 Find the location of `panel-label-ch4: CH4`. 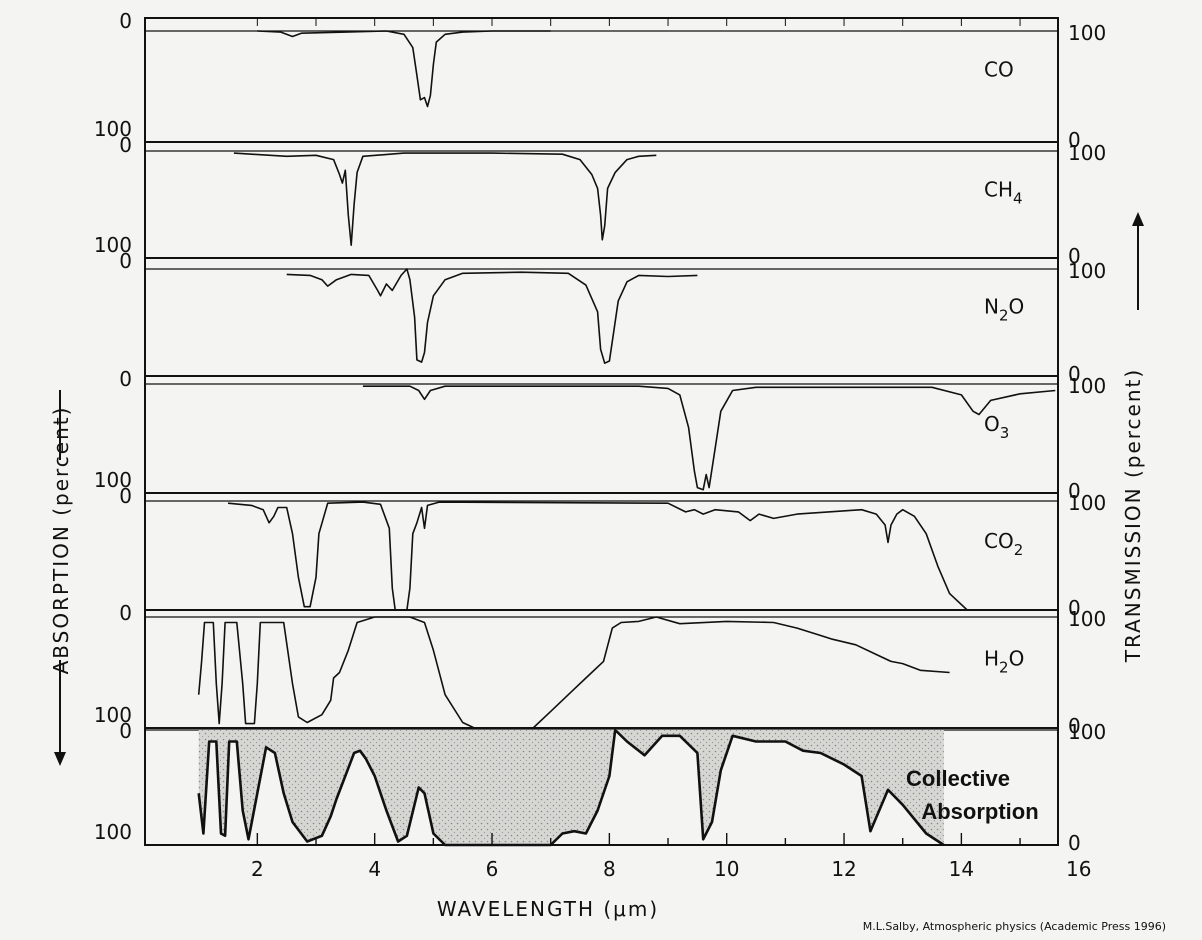

panel-label-ch4: CH4 is located at coordinates (1003, 193).